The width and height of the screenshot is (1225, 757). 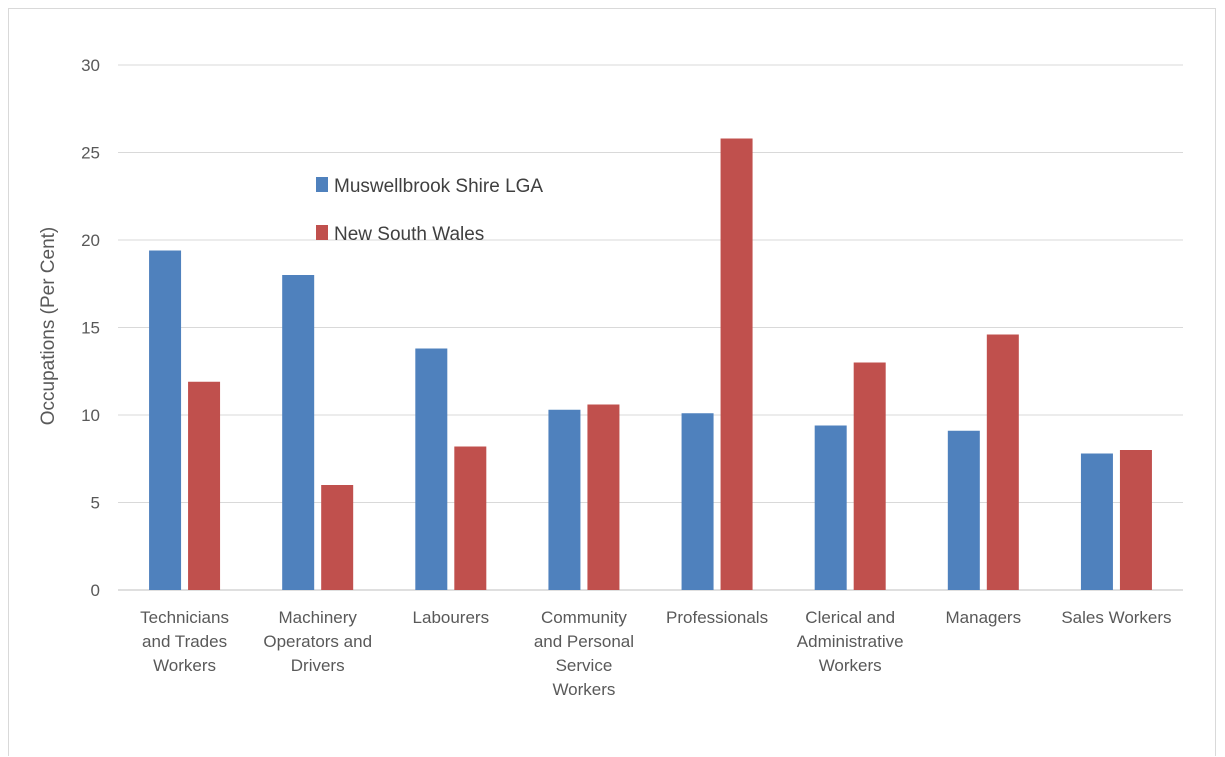 What do you see at coordinates (984, 617) in the screenshot?
I see `x-tick-label: Managers` at bounding box center [984, 617].